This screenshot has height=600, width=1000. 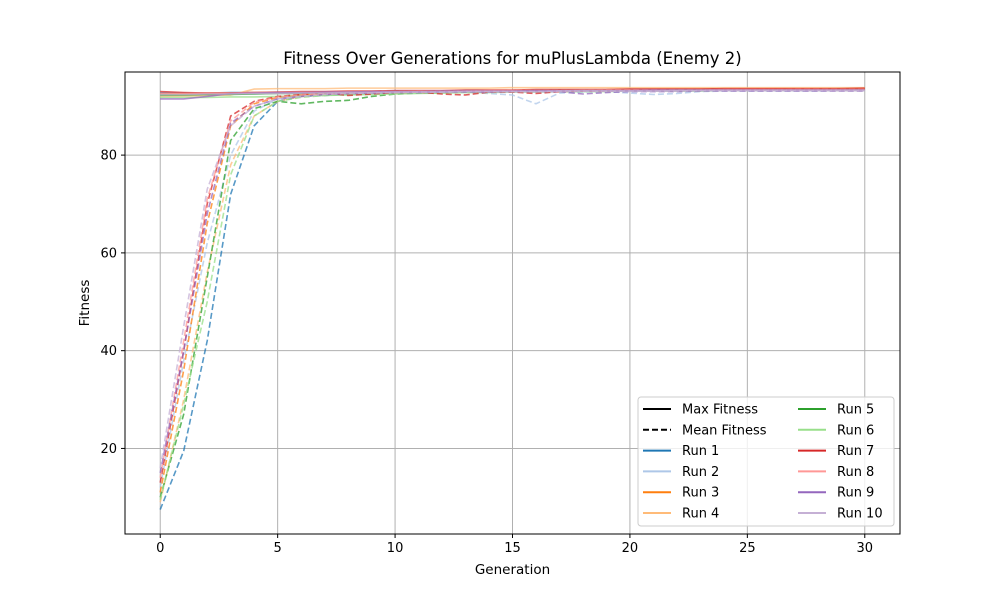 I want to click on x-tick-label: 0, so click(x=160, y=548).